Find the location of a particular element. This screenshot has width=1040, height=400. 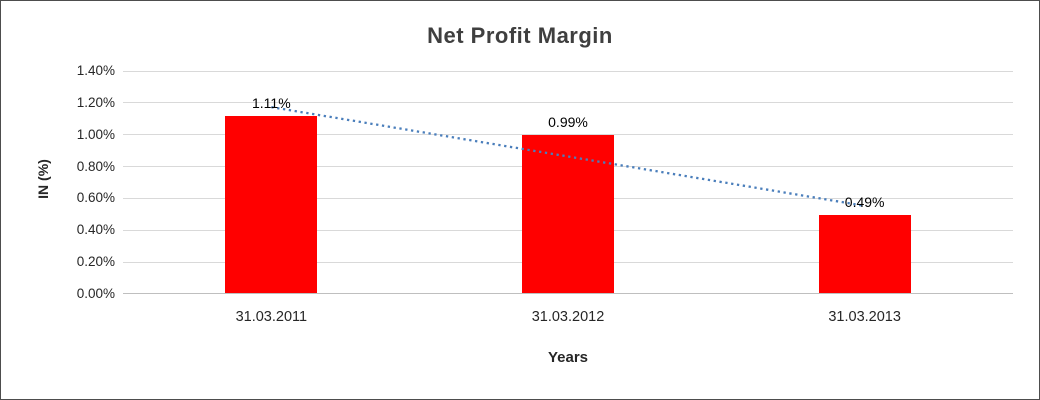

y-tick-label: 1.00% is located at coordinates (95, 134).